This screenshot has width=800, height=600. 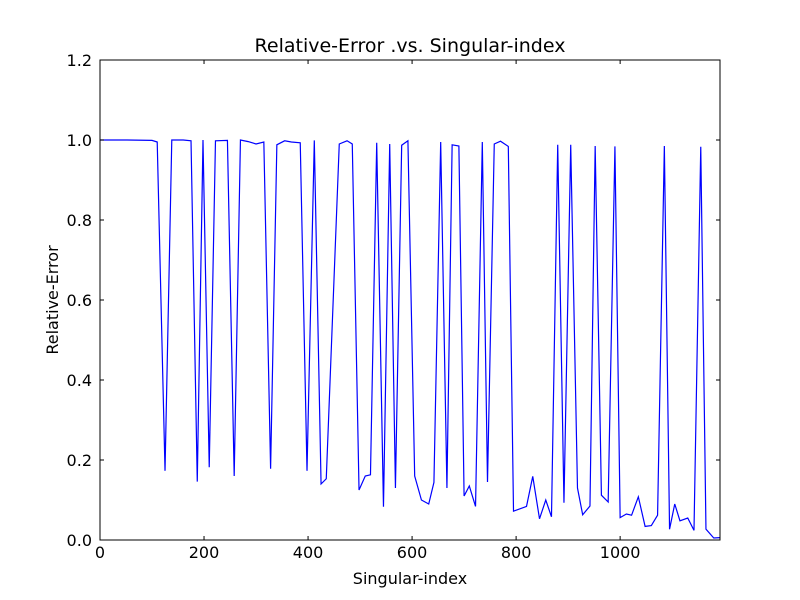 What do you see at coordinates (79, 60) in the screenshot?
I see `y-tick-label-6: 1.2` at bounding box center [79, 60].